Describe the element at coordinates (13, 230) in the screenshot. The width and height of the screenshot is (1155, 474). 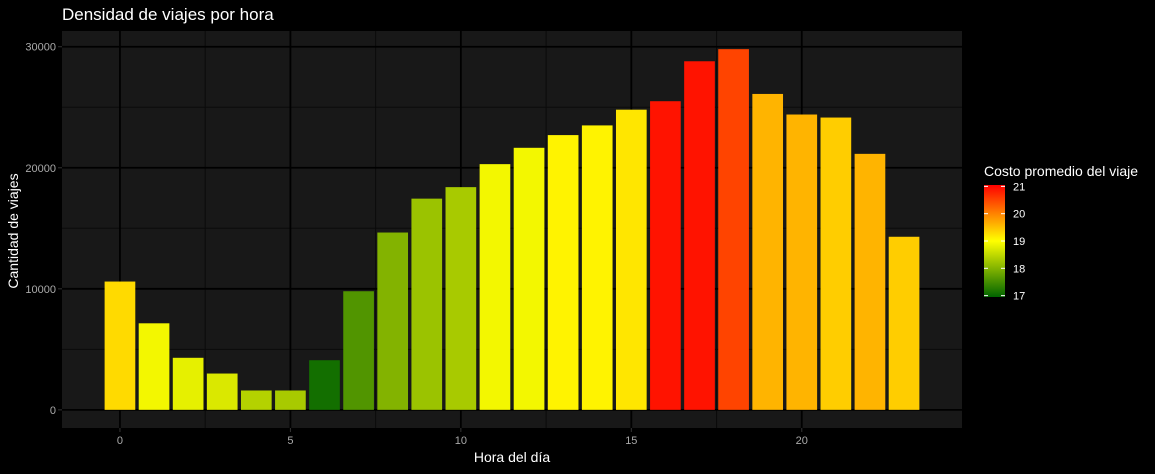
I see `y-axis-title: Cantidad de viajes` at that location.